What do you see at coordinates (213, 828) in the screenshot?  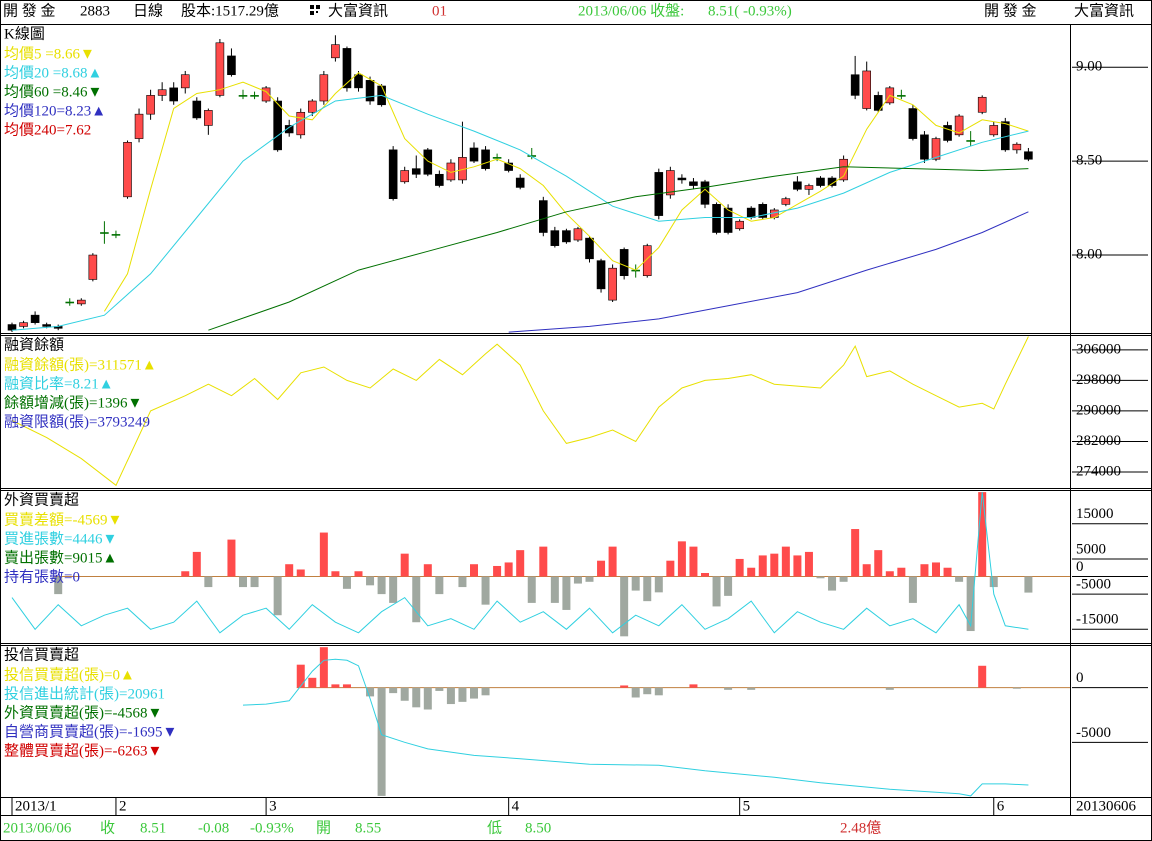 I see `change: -0.08` at bounding box center [213, 828].